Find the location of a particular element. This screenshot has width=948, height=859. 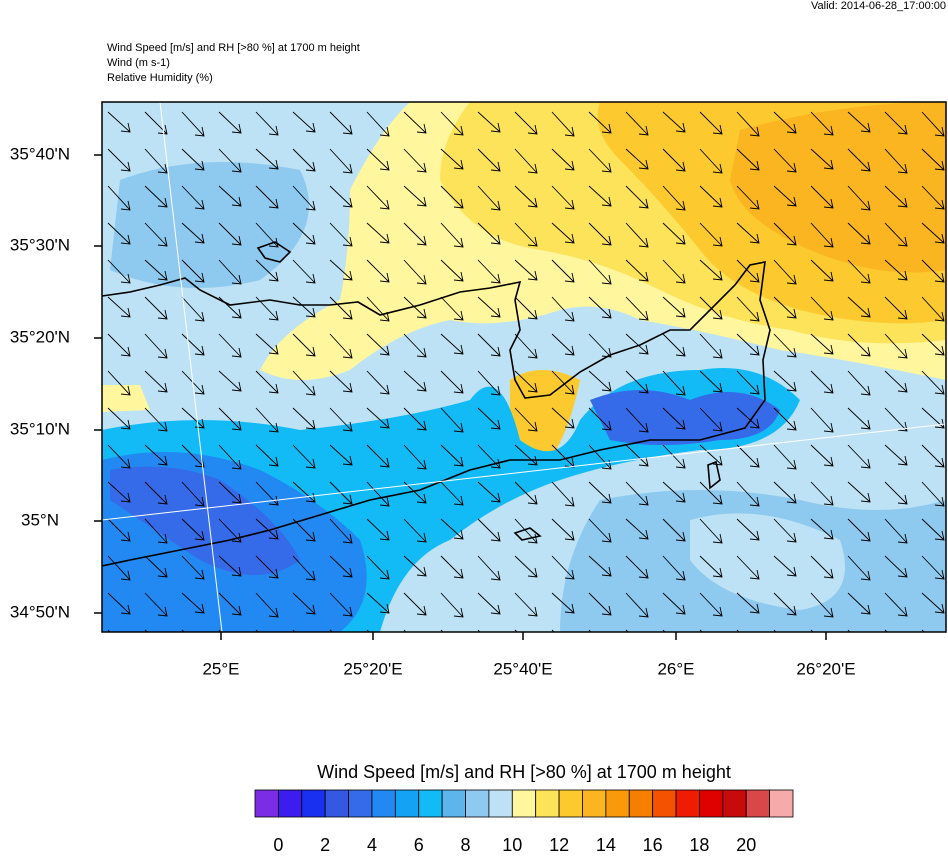

colorbar-label: 14 is located at coordinates (606, 844).